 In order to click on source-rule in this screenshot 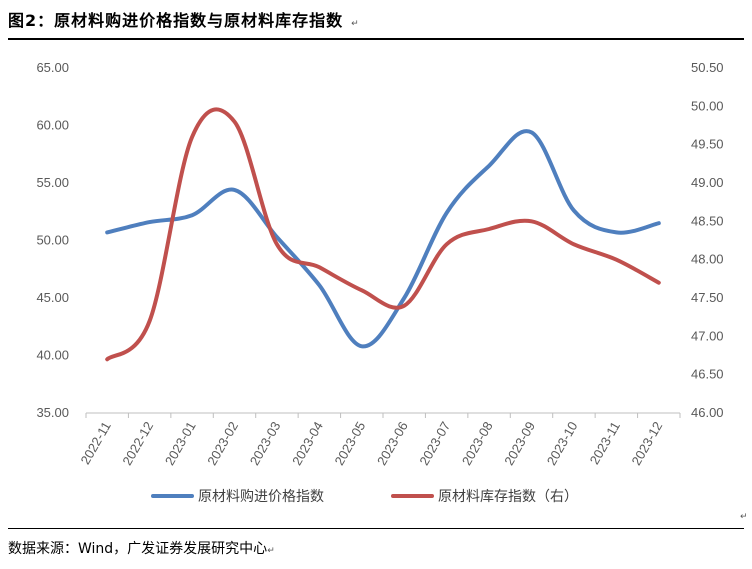, I will do `click(376, 528)`.